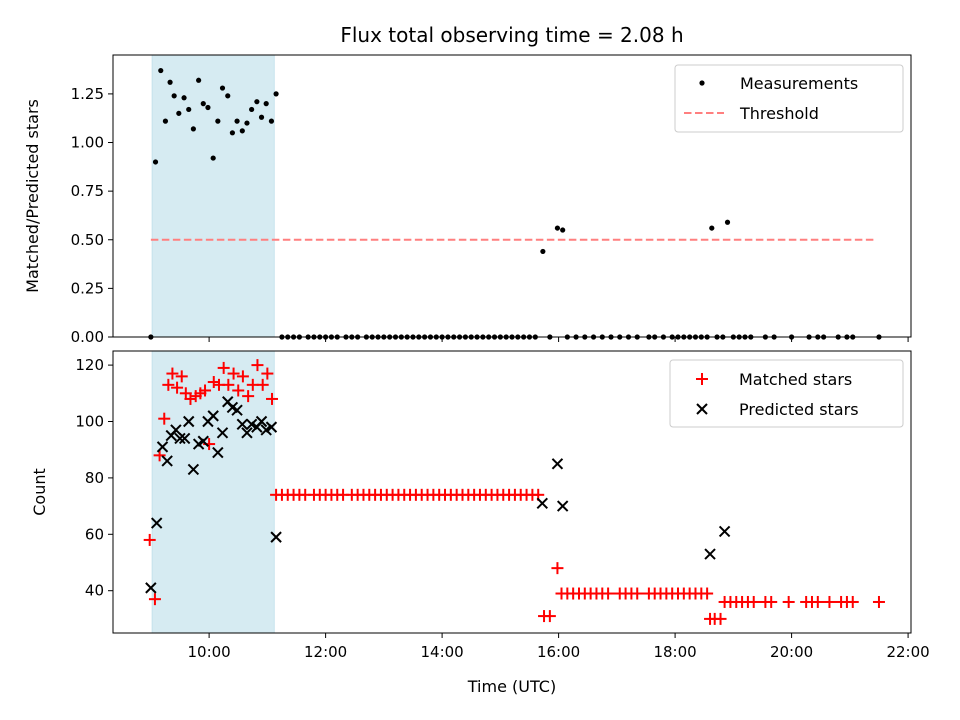 The image size is (960, 720). I want to click on legend-threshold-label: Threshold, so click(779, 113).